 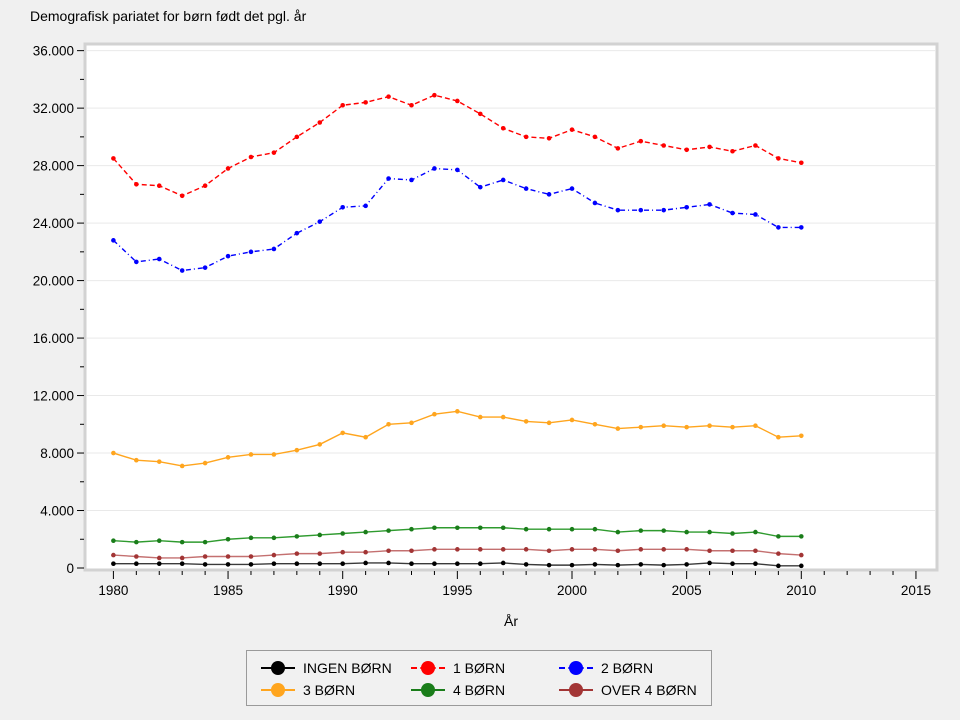 What do you see at coordinates (53, 281) in the screenshot?
I see `y-tick-label: 20.000` at bounding box center [53, 281].